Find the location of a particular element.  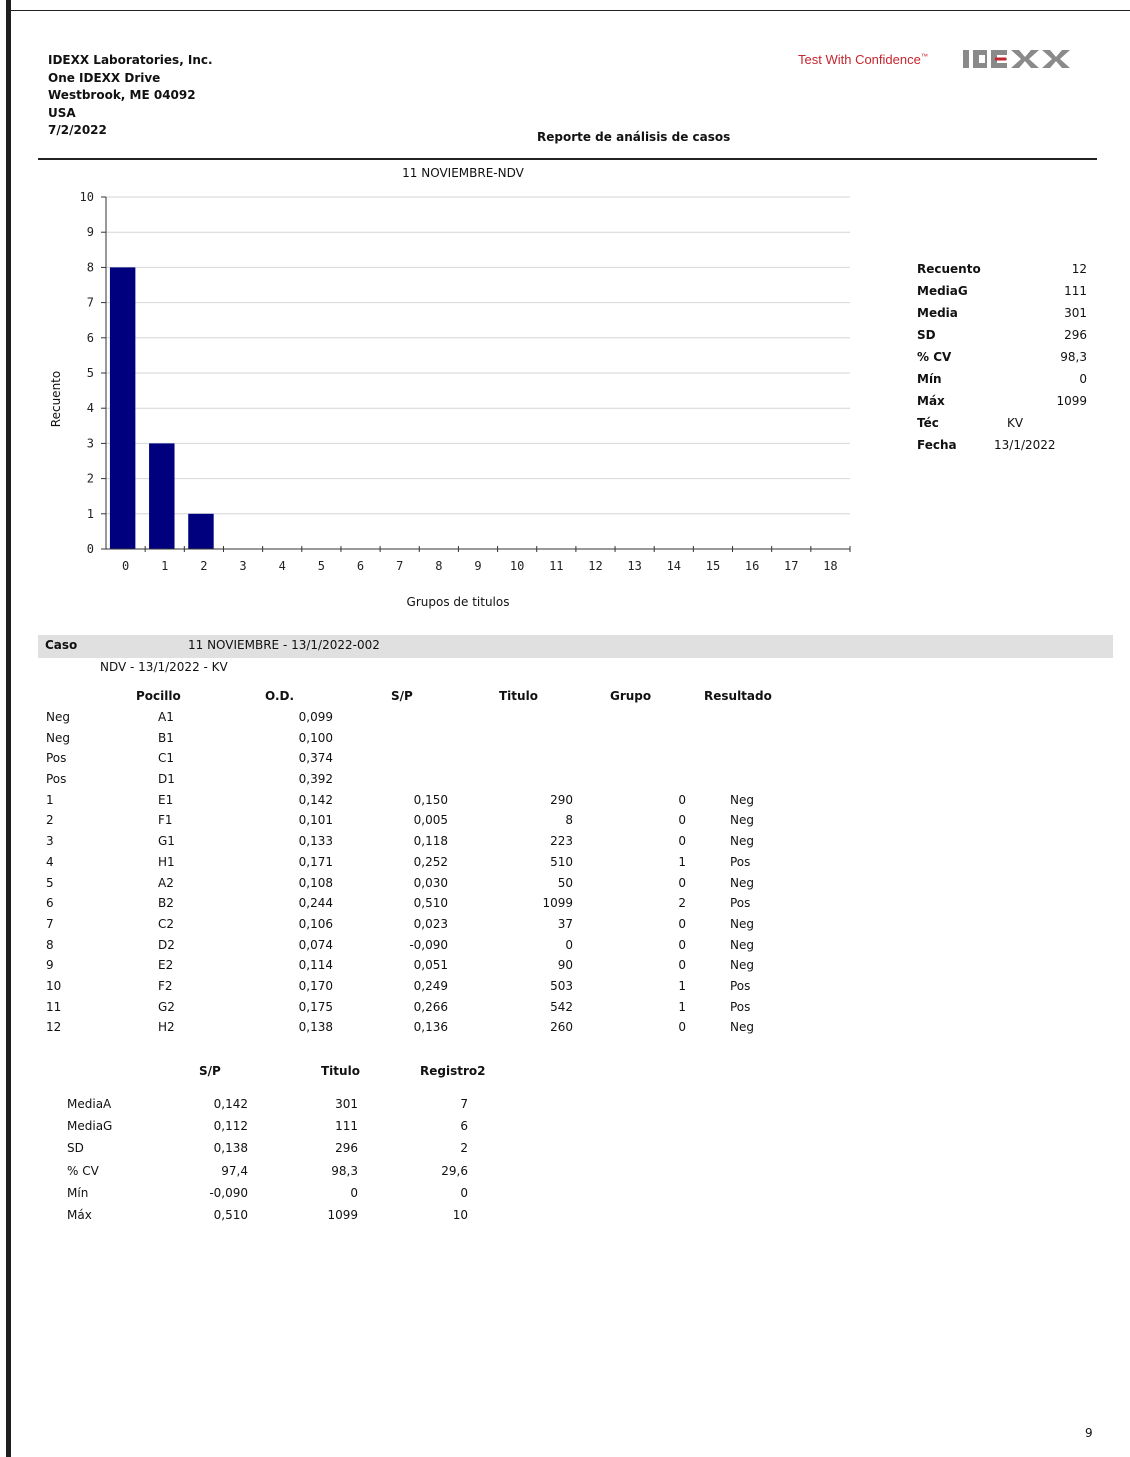

stat-label: Téc is located at coordinates (928, 423).